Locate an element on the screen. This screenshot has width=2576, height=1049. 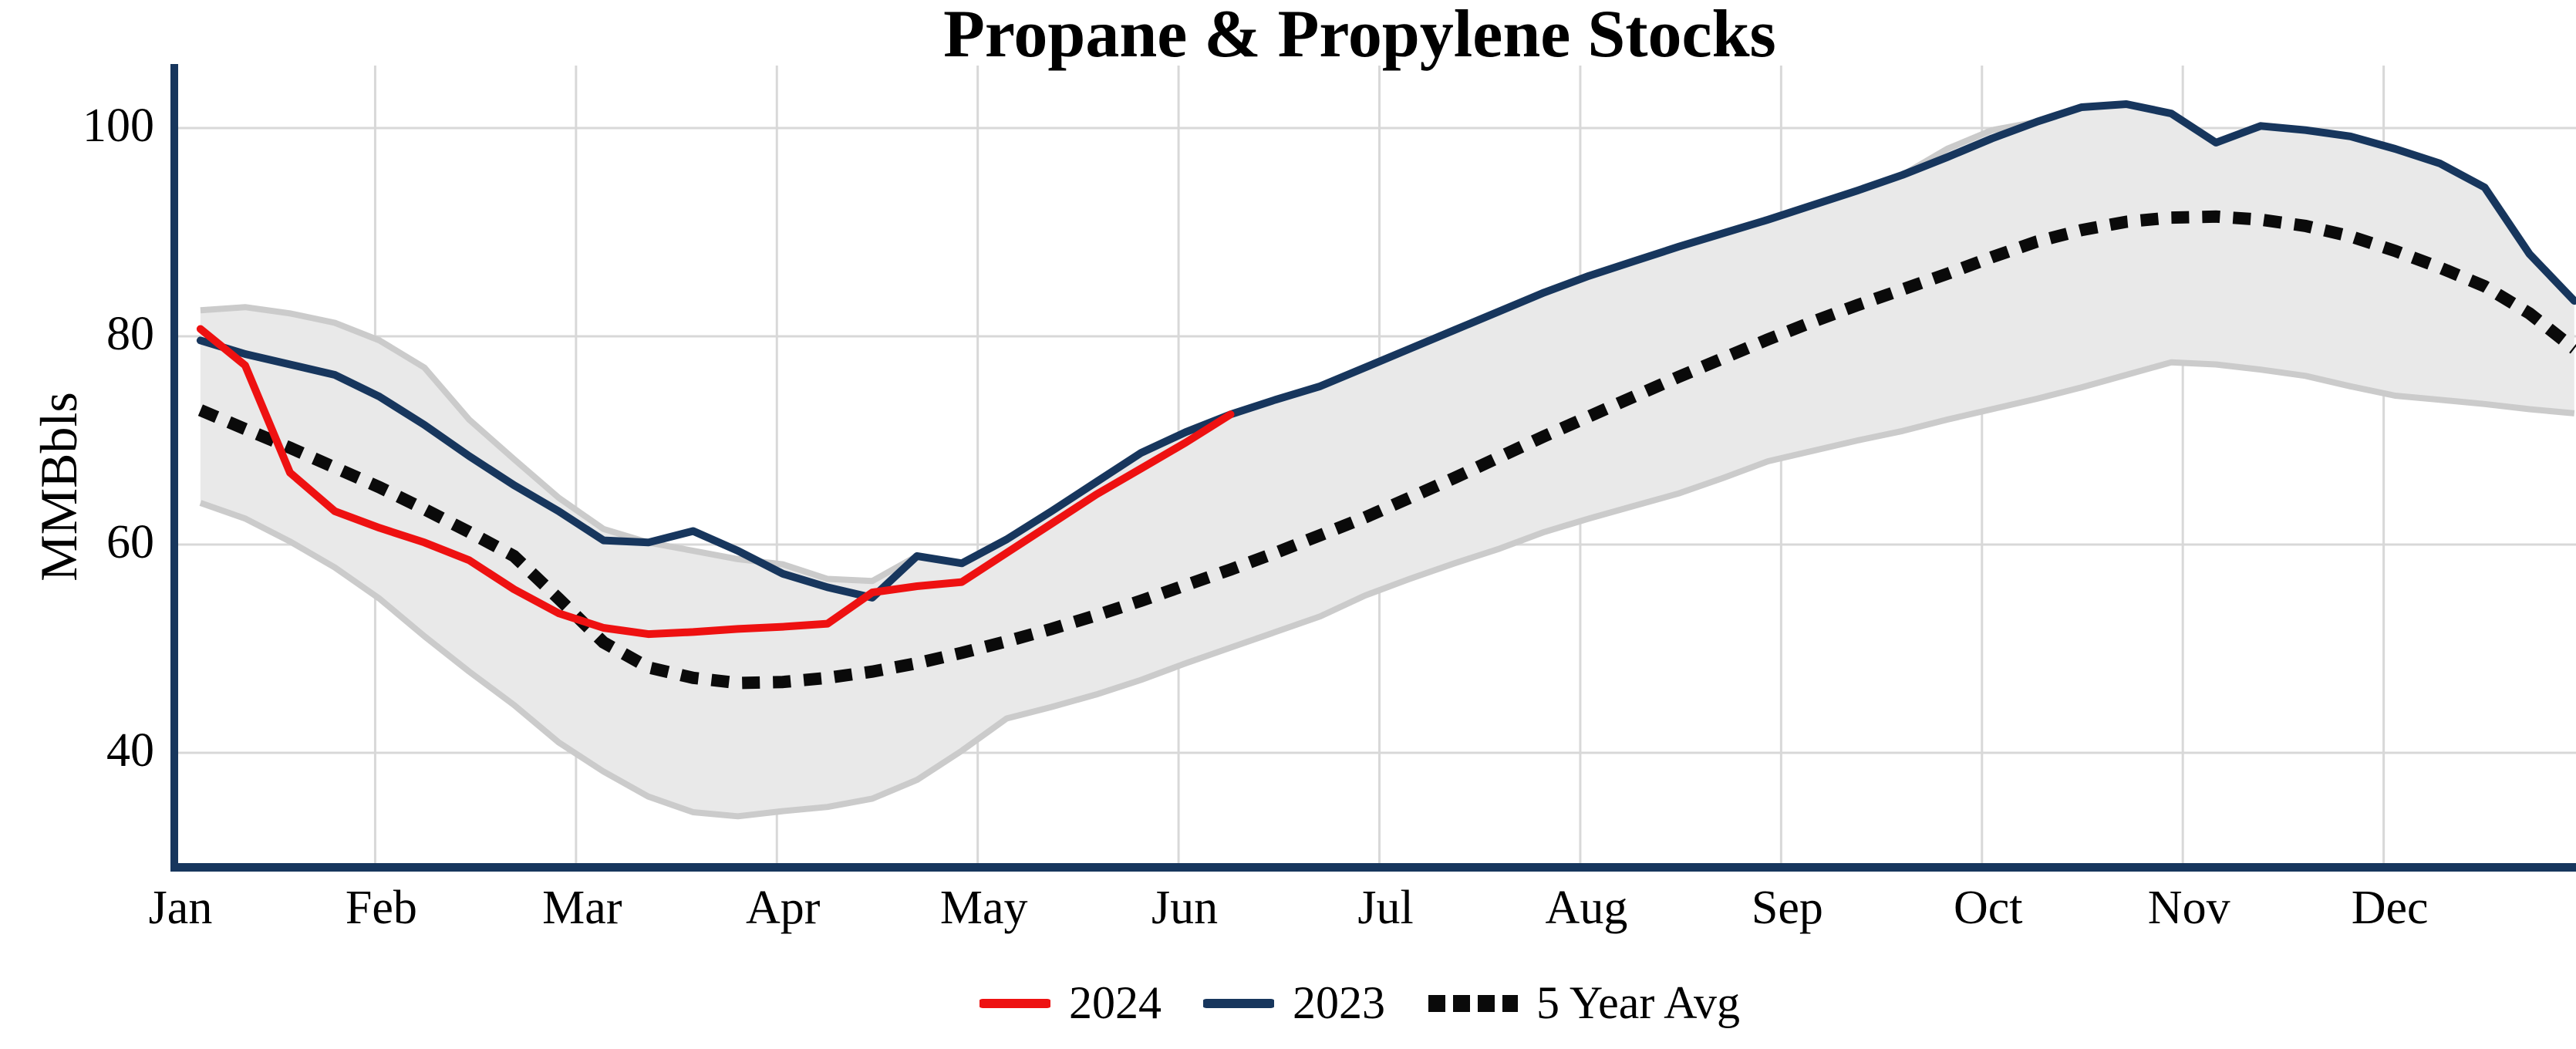
x-axis-spine is located at coordinates (1373, 867).